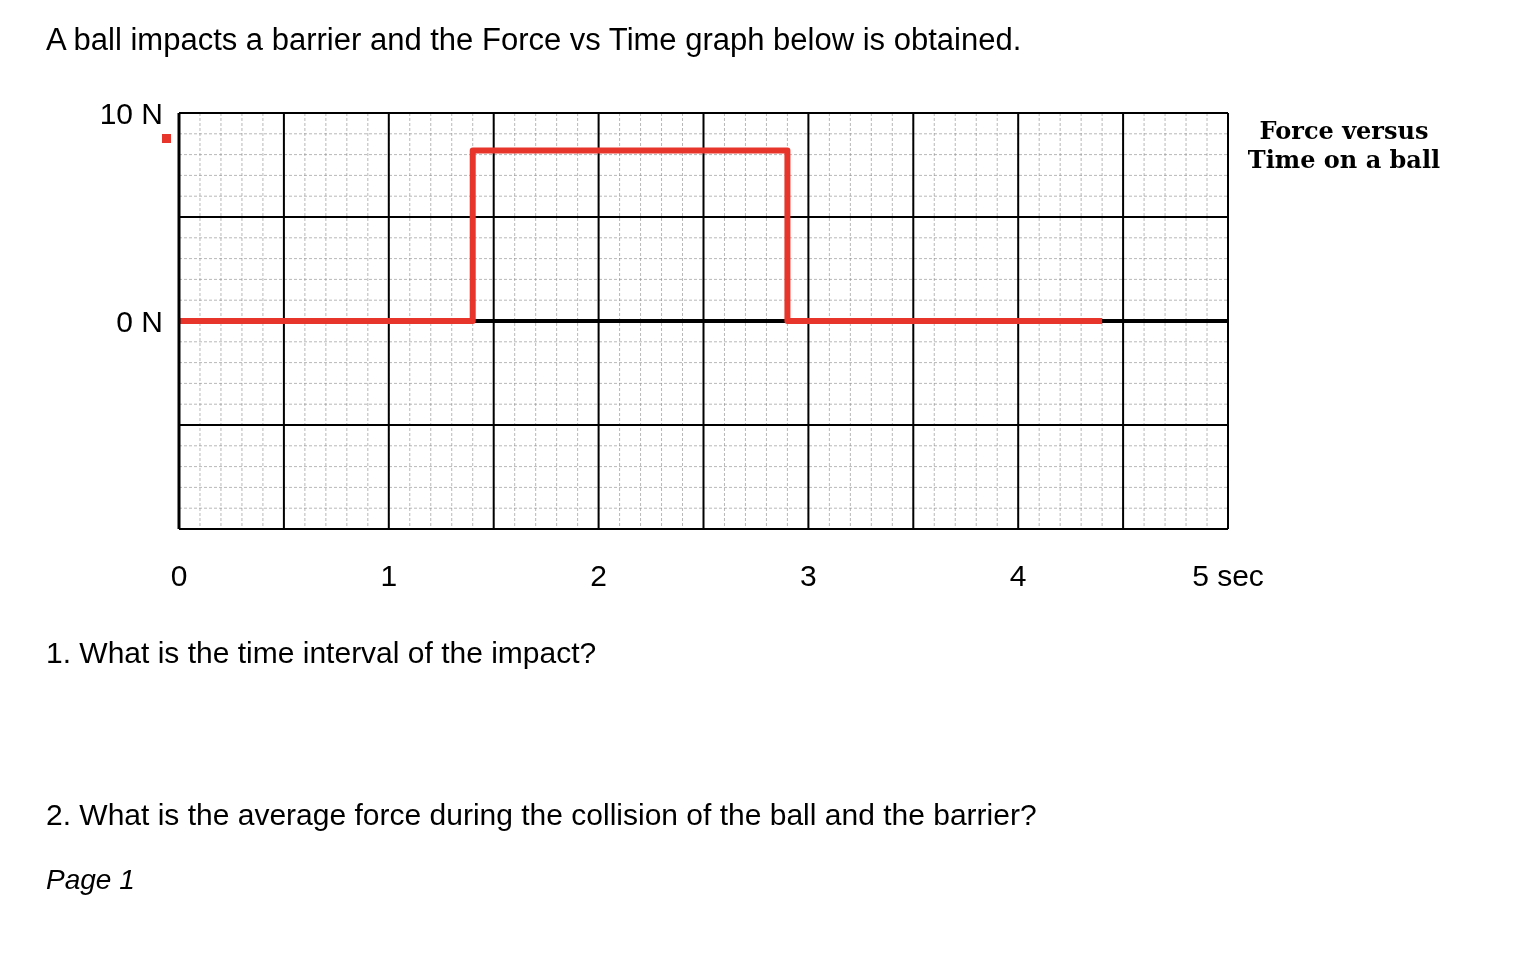 The height and width of the screenshot is (954, 1536). What do you see at coordinates (598, 576) in the screenshot?
I see `x-tick-label: 2` at bounding box center [598, 576].